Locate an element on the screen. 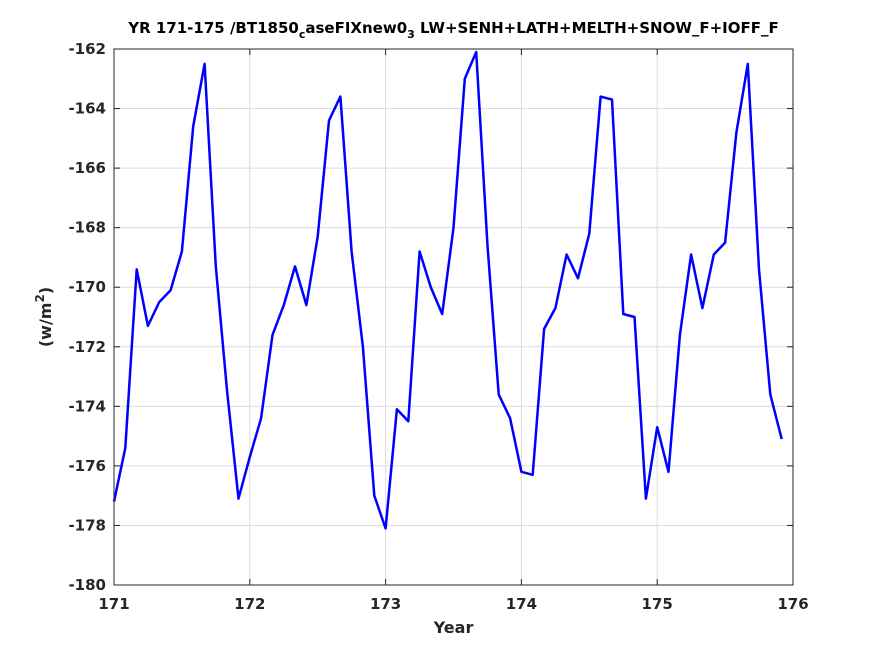 The width and height of the screenshot is (875, 656). y-axis-title: (w/m2) is located at coordinates (44, 317).